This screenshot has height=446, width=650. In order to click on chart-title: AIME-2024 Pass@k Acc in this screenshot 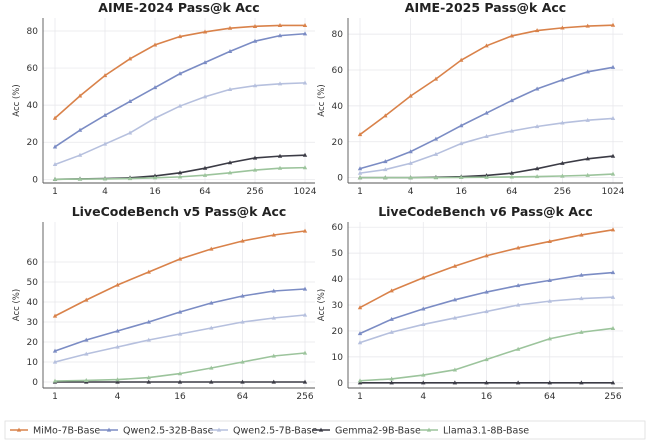, I will do `click(178, 7)`.